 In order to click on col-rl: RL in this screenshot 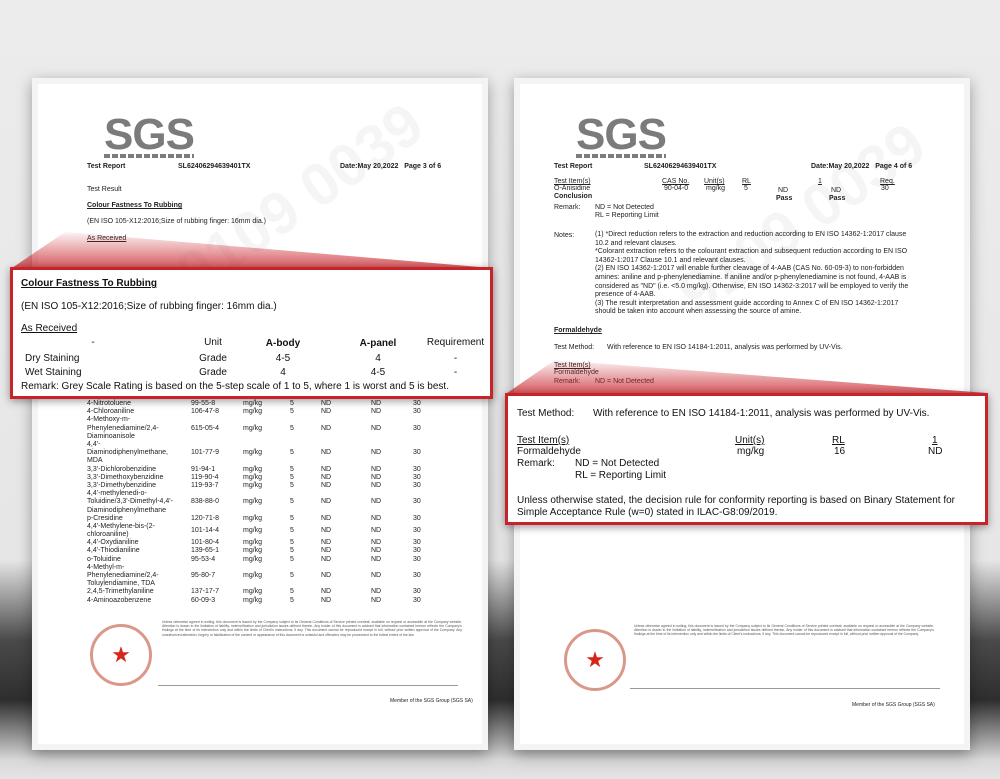, I will do `click(746, 181)`.